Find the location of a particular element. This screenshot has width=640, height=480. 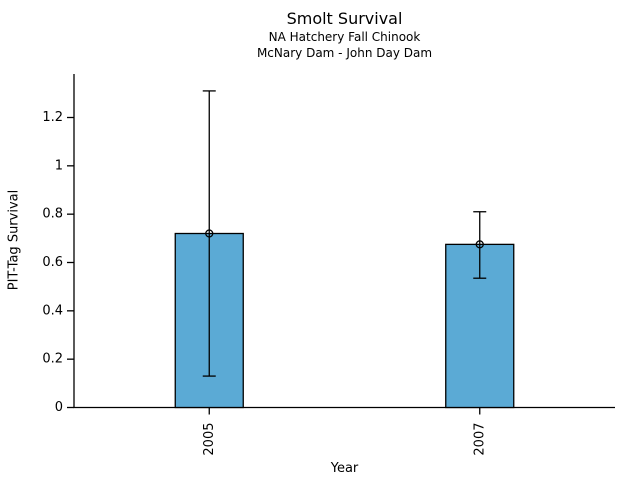

y-tick-label: 0.6 is located at coordinates (52, 262).